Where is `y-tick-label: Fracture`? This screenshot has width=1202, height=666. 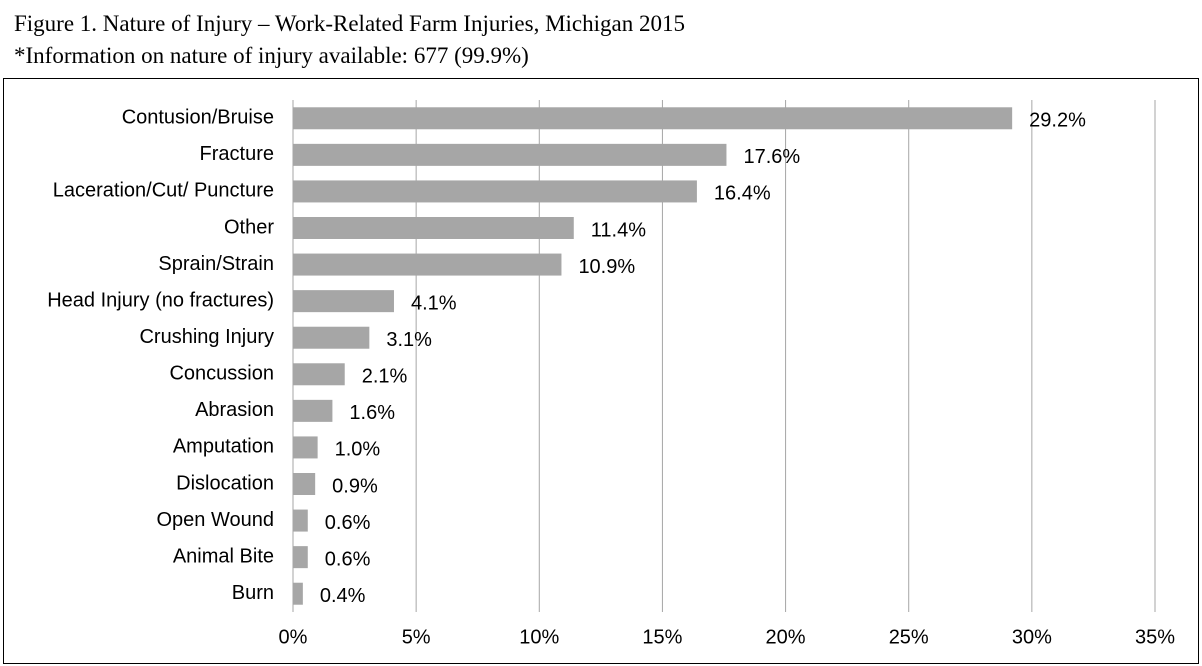 y-tick-label: Fracture is located at coordinates (237, 154).